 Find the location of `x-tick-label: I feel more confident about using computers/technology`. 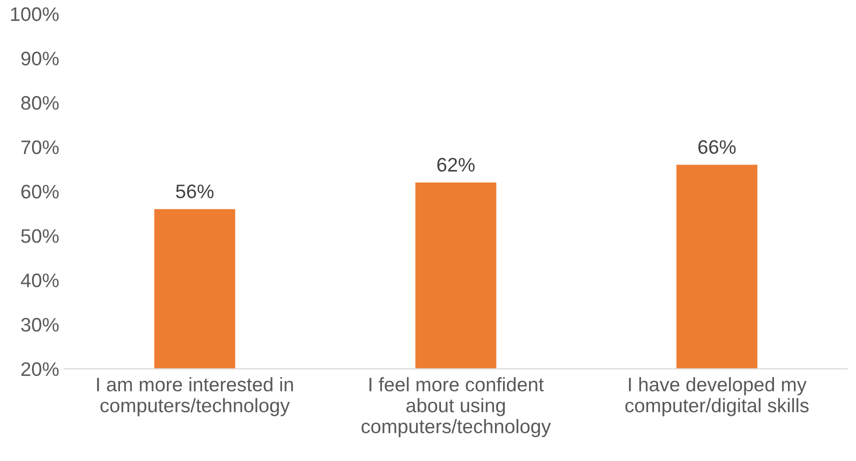

x-tick-label: I feel more confident about using computers/technology is located at coordinates (456, 407).